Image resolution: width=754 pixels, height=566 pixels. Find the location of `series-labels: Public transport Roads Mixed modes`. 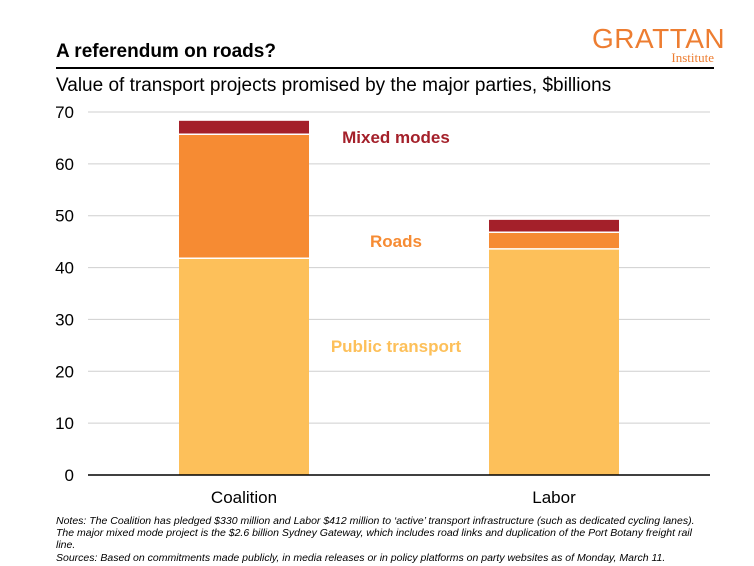

series-labels: Public transport Roads Mixed modes is located at coordinates (396, 242).